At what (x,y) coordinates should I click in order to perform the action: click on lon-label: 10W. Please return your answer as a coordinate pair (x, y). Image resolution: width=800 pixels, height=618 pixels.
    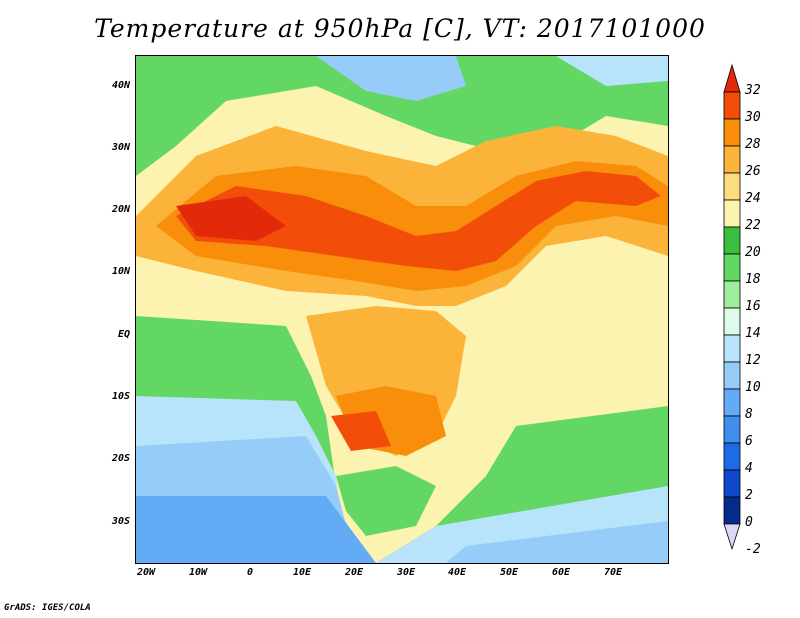
    Looking at the image, I should click on (198, 572).